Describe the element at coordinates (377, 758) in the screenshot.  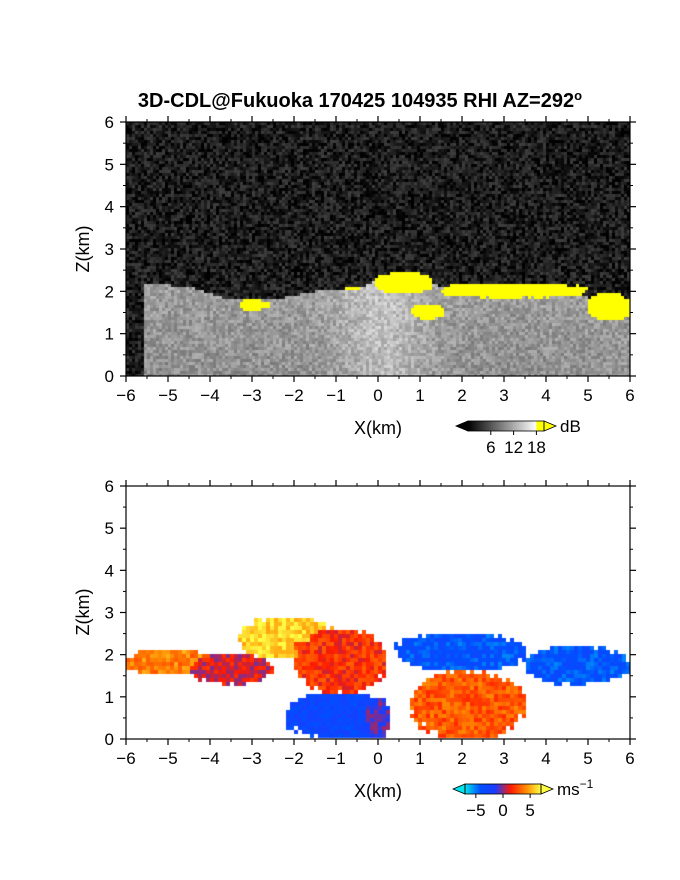
I see `x-tick-label: 0` at that location.